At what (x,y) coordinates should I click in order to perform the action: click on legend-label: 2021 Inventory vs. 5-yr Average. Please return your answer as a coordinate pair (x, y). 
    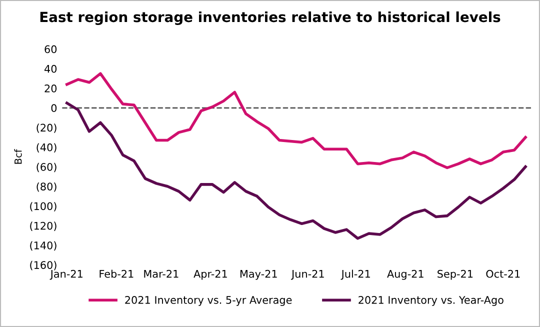
    Looking at the image, I should click on (208, 301).